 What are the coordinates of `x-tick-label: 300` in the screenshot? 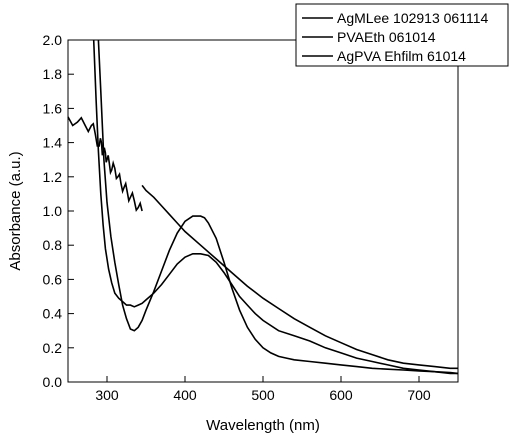 It's located at (107, 395).